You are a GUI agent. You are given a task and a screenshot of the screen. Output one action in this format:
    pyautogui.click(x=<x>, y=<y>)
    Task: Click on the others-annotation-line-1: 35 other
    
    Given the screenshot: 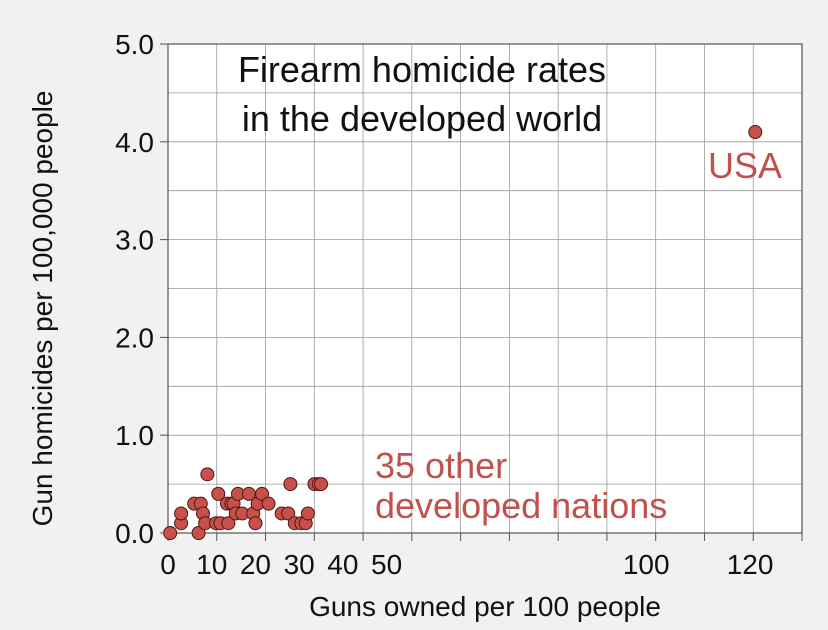 What is the action you would take?
    pyautogui.click(x=441, y=465)
    